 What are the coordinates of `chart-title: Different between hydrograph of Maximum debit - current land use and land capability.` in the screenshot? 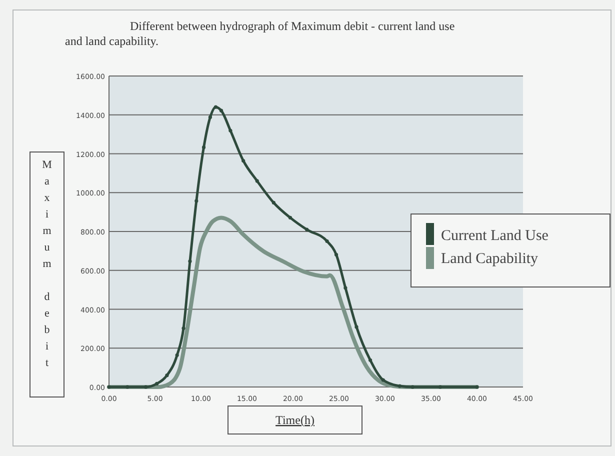 It's located at (260, 33).